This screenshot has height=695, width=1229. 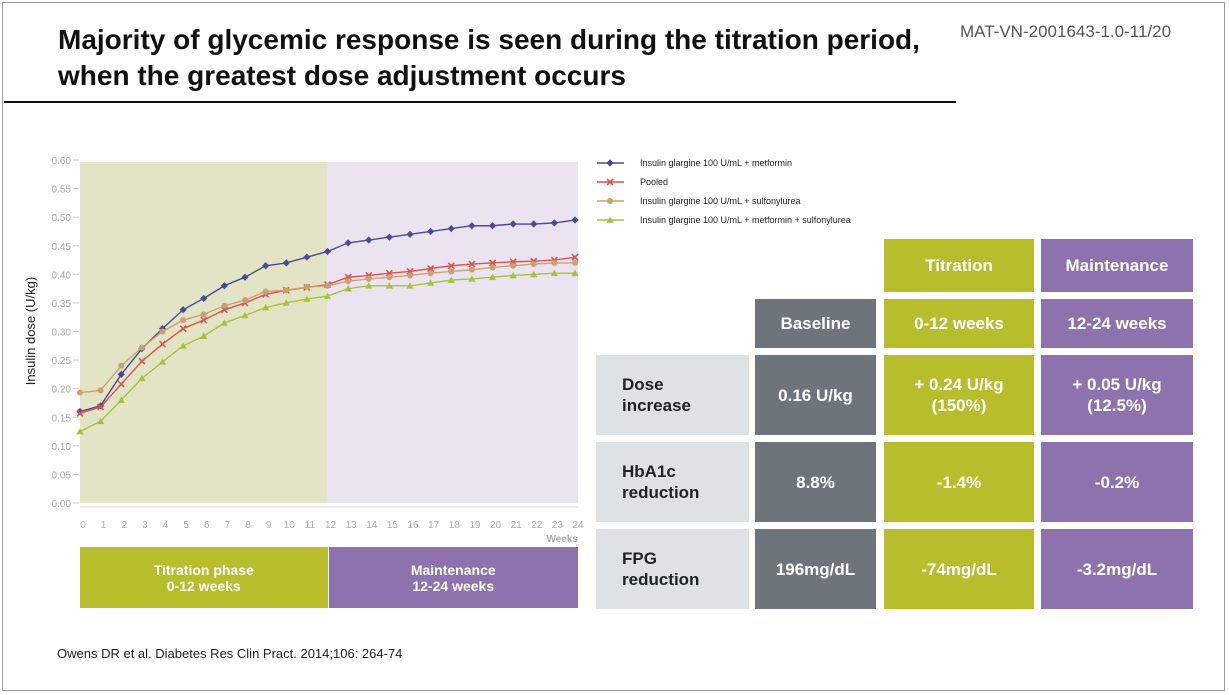 What do you see at coordinates (1117, 395) in the screenshot?
I see `cell-dose-maintenance: + 0.05 U/kg (12.5%)` at bounding box center [1117, 395].